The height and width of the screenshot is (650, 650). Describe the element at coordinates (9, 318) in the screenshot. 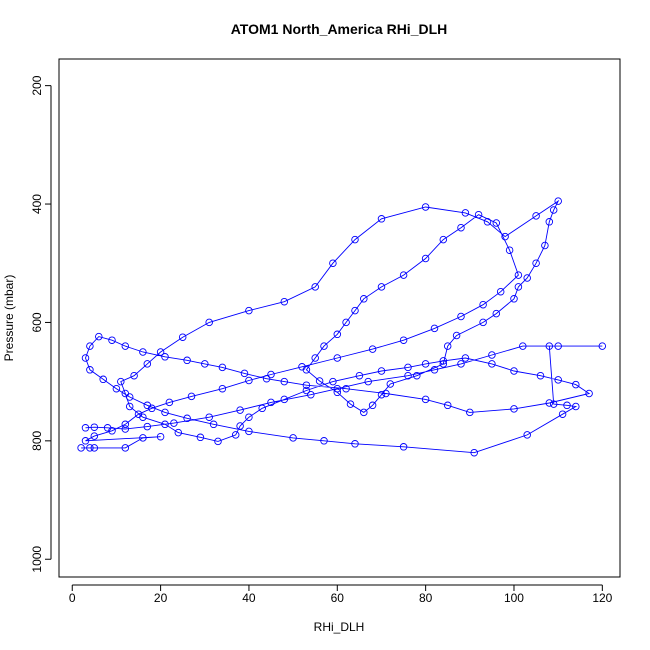

I see `y-axis-label: Pressure (mbar)` at that location.